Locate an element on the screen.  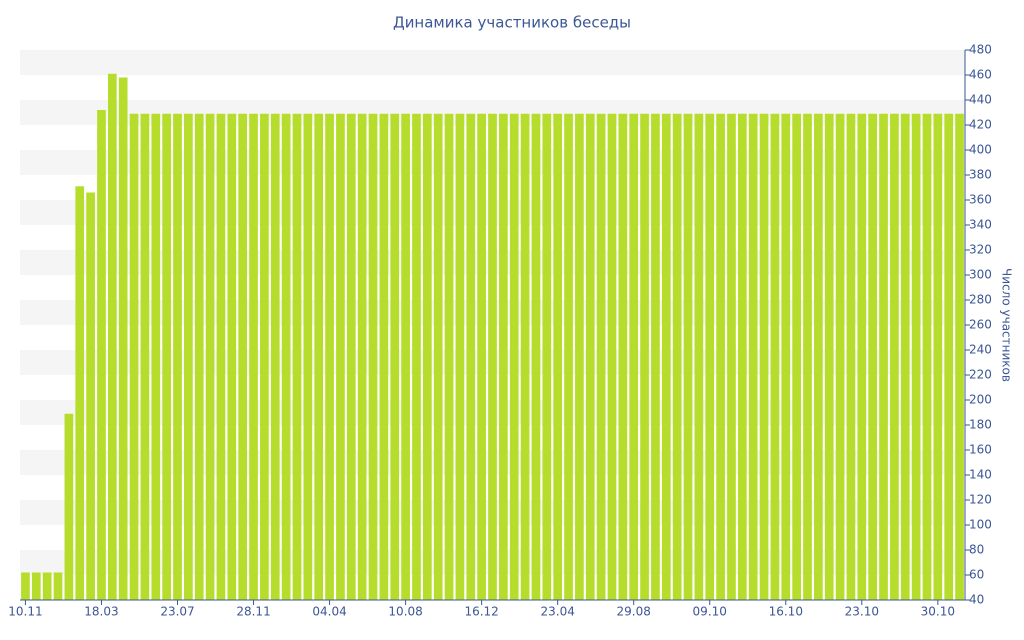
y-tick-label: 360 is located at coordinates (980, 200).